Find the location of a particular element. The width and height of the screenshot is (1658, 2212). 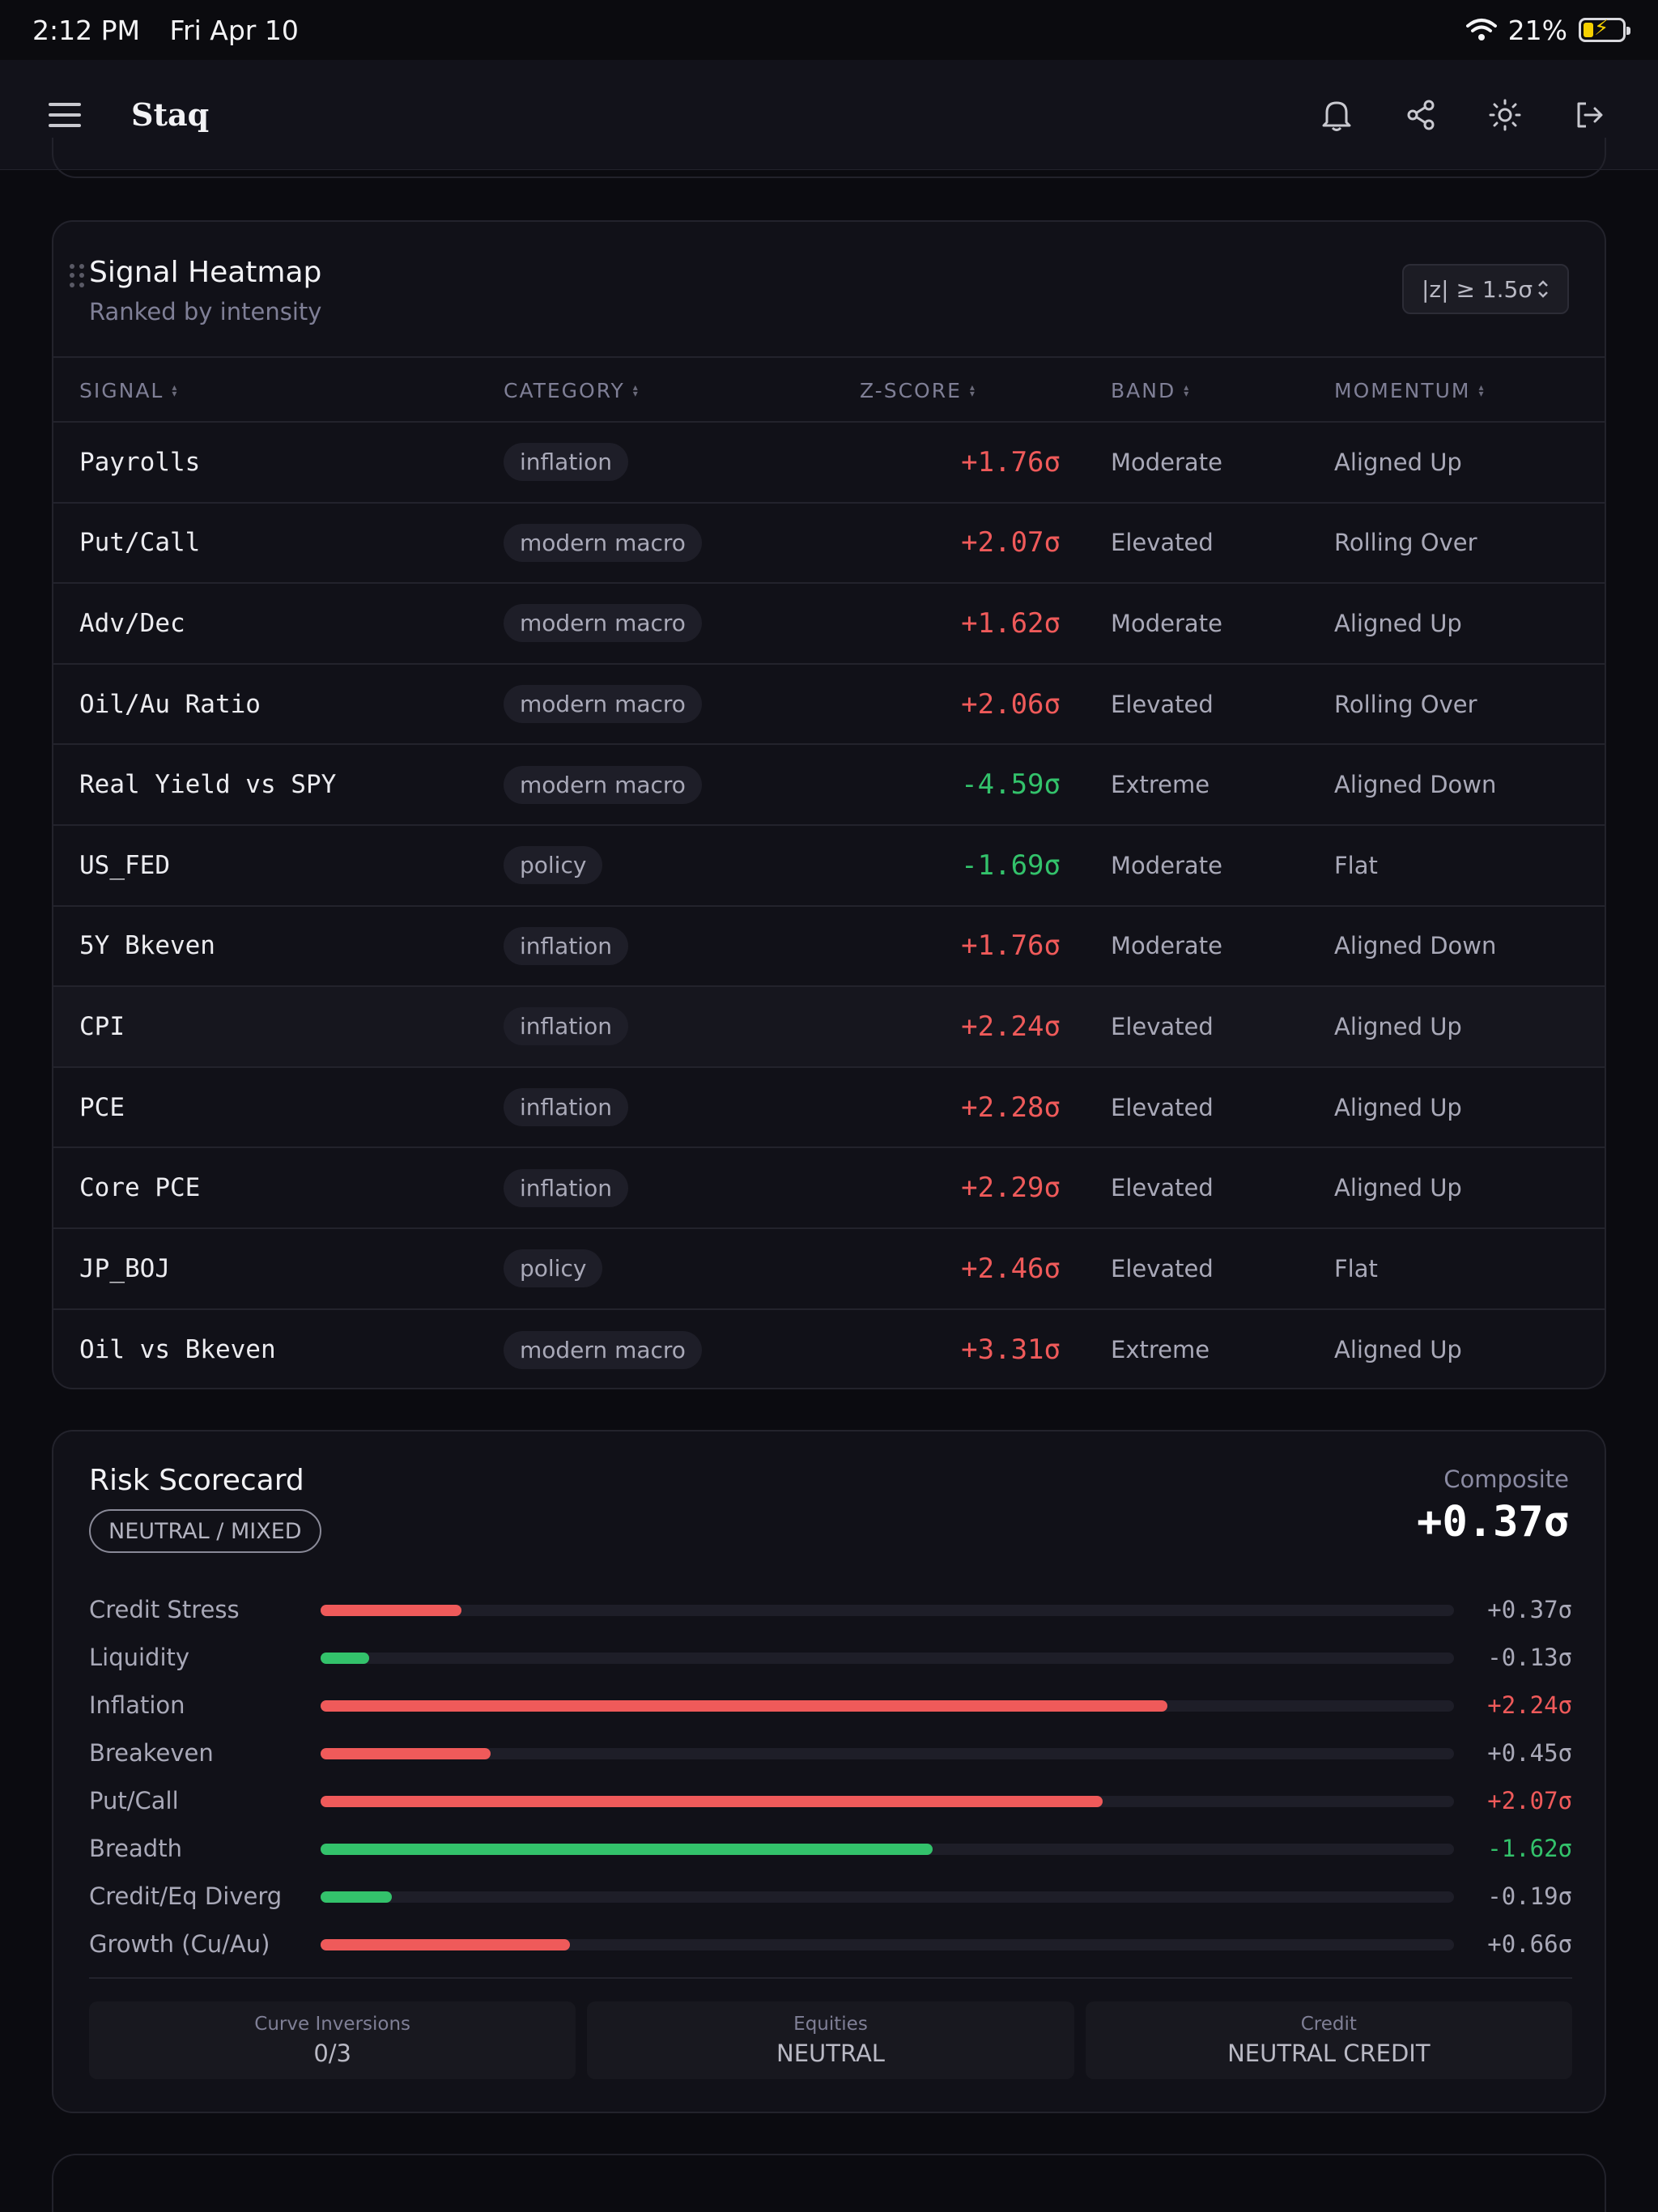

app-header: Staq is located at coordinates (829, 115).